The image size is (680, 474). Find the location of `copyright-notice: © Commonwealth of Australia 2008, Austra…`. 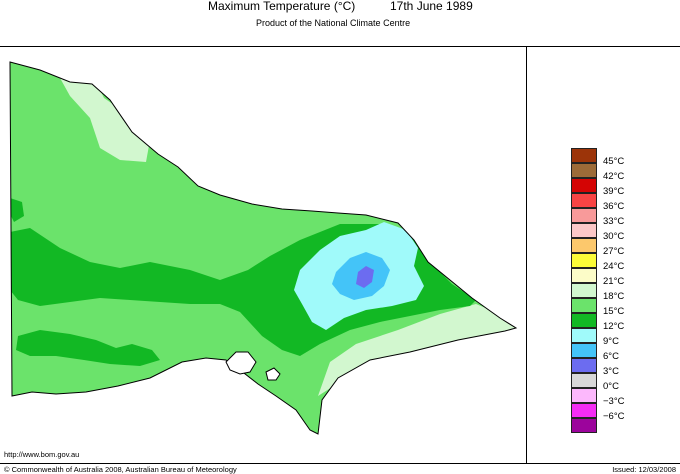

copyright-notice: © Commonwealth of Australia 2008, Austra… is located at coordinates (120, 469).